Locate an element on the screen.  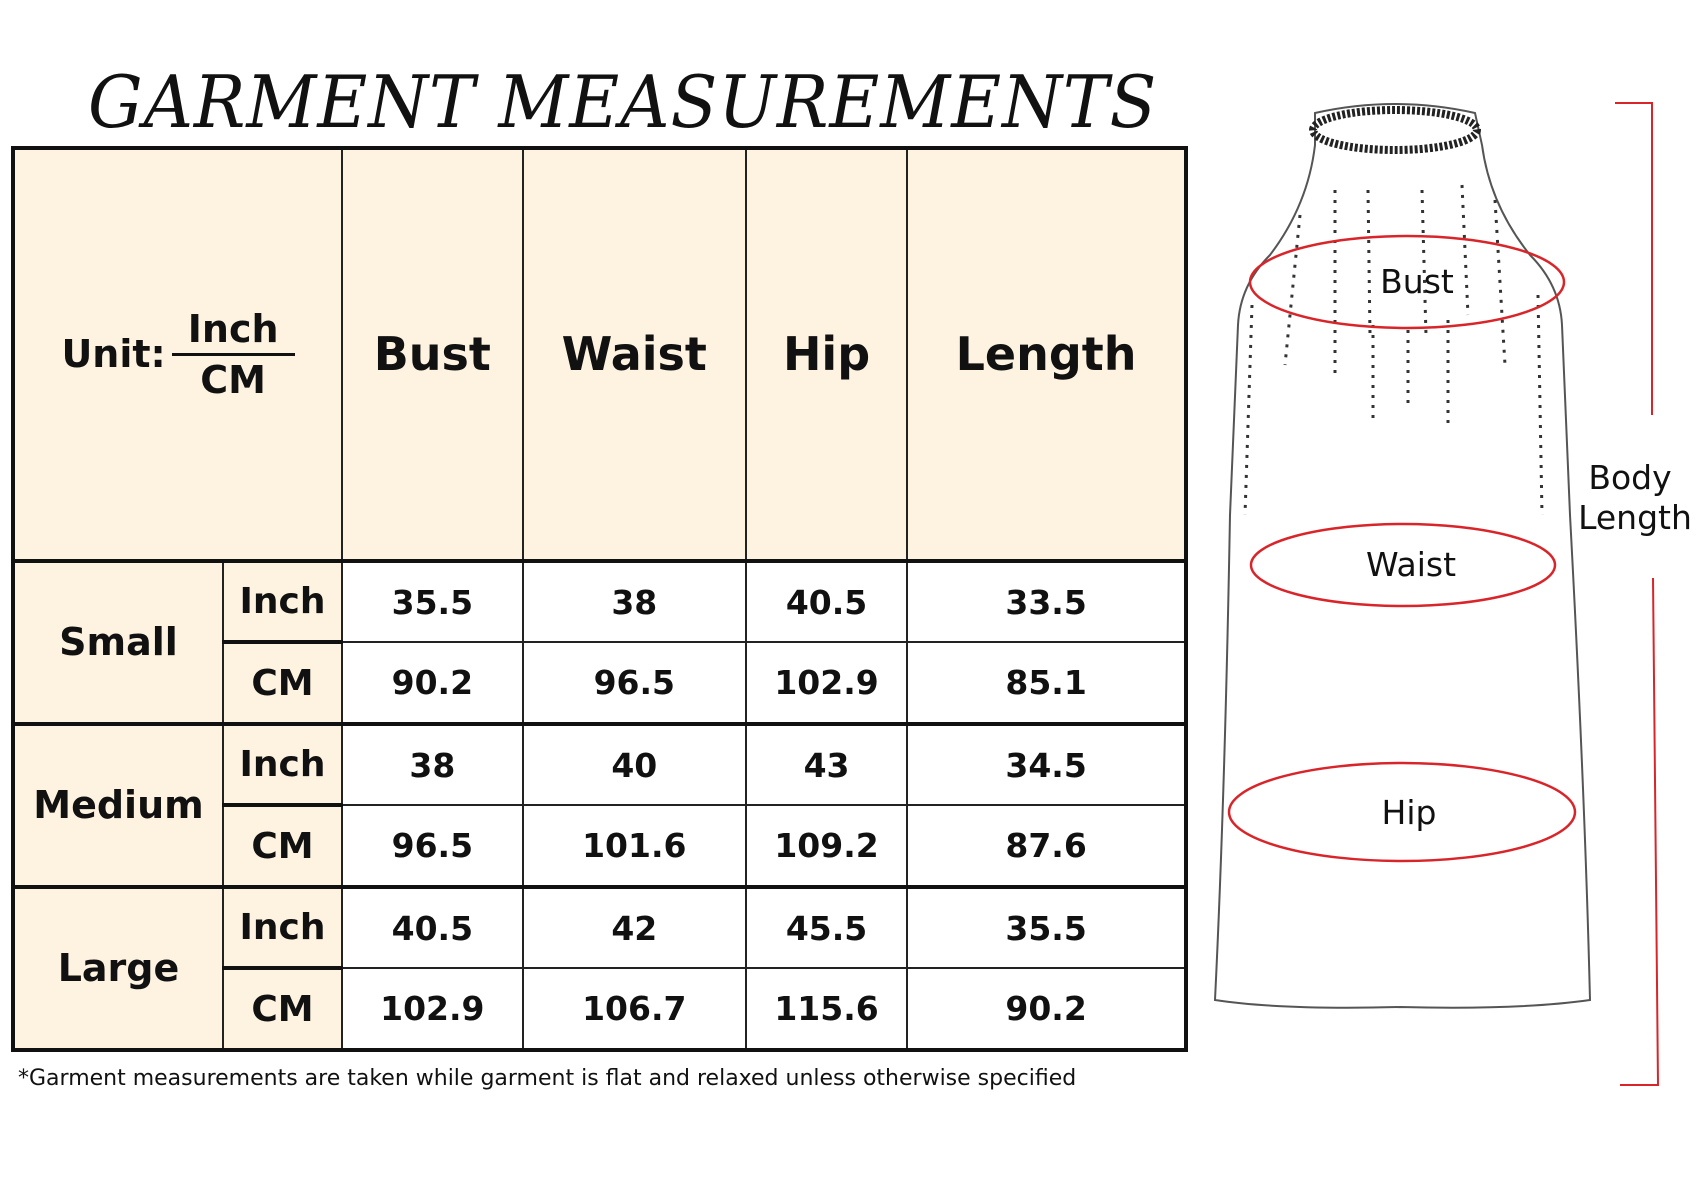
measurement-cell: 115.6 is located at coordinates (826, 1009).